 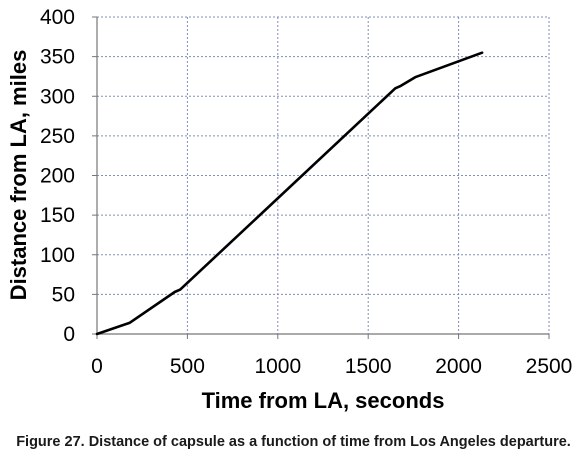 I want to click on y-tick-label: 300, so click(x=57, y=96).